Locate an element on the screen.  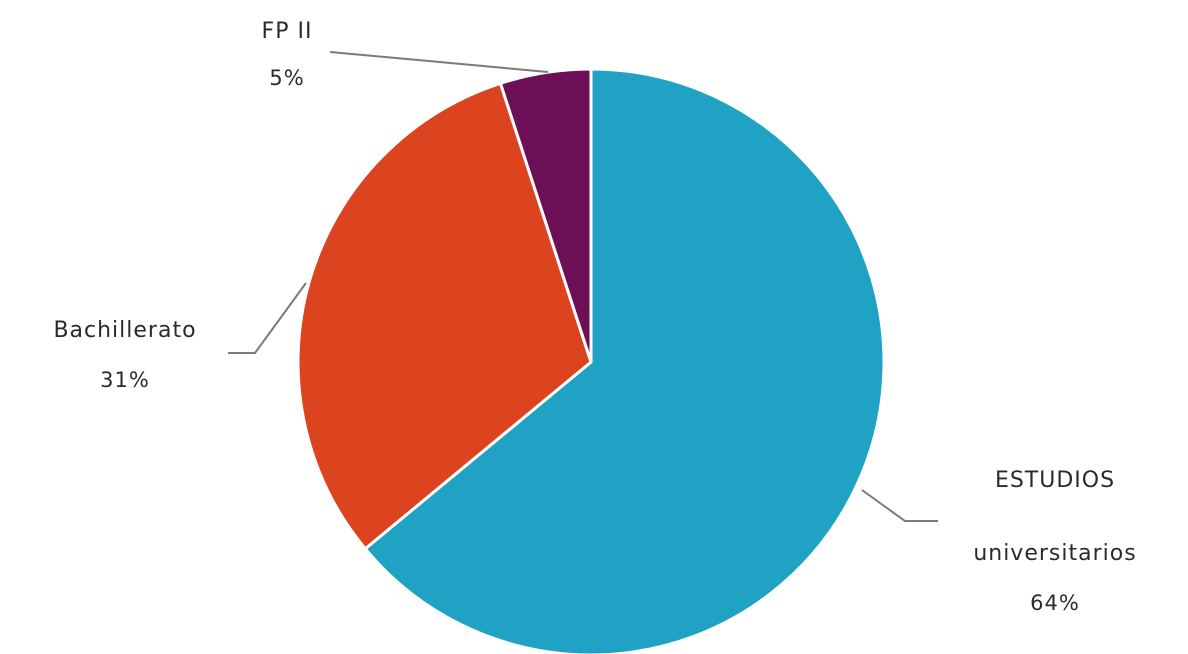
leader-line-bachillerato is located at coordinates (267, 318).